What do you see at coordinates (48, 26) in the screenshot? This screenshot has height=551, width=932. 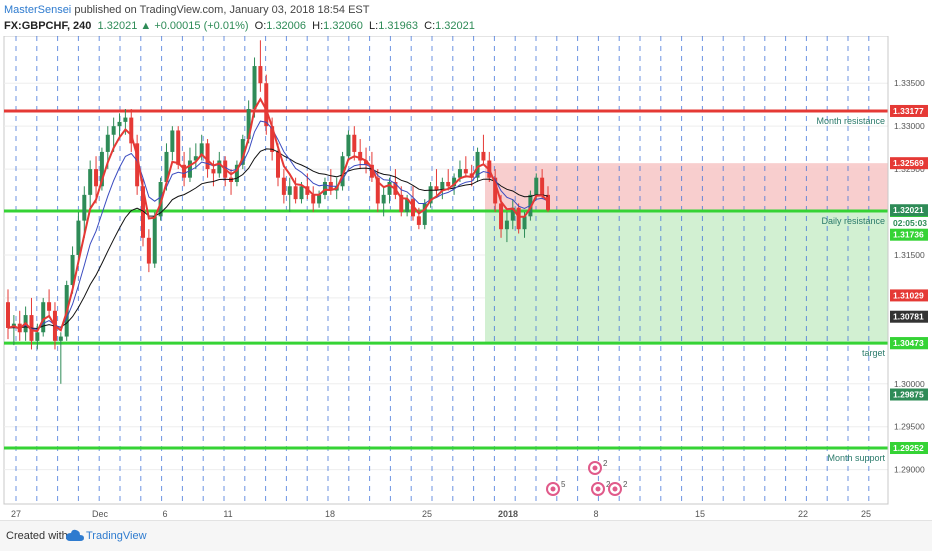 I see `symbol-label: FX:GBPCHF, 240` at bounding box center [48, 26].